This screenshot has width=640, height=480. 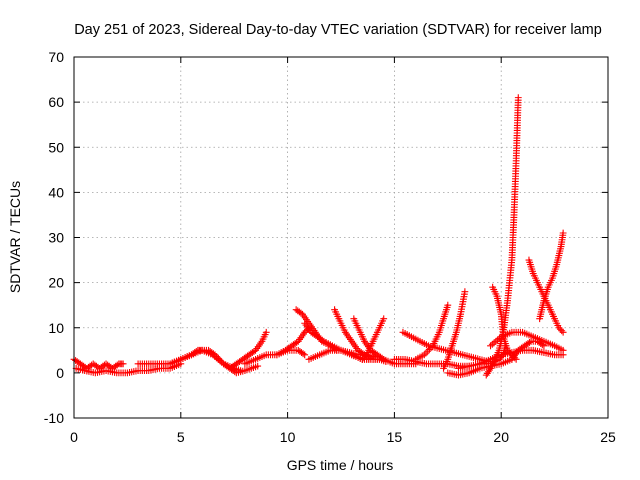 I want to click on y-tick-label: 40, so click(x=56, y=192).